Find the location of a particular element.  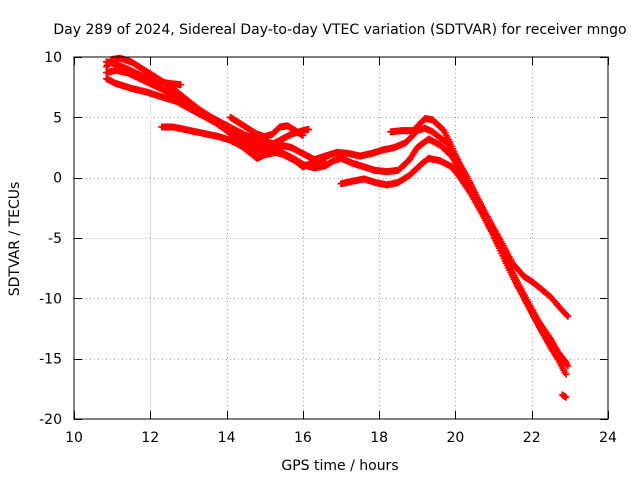

x-tick-label: 10 is located at coordinates (74, 438).